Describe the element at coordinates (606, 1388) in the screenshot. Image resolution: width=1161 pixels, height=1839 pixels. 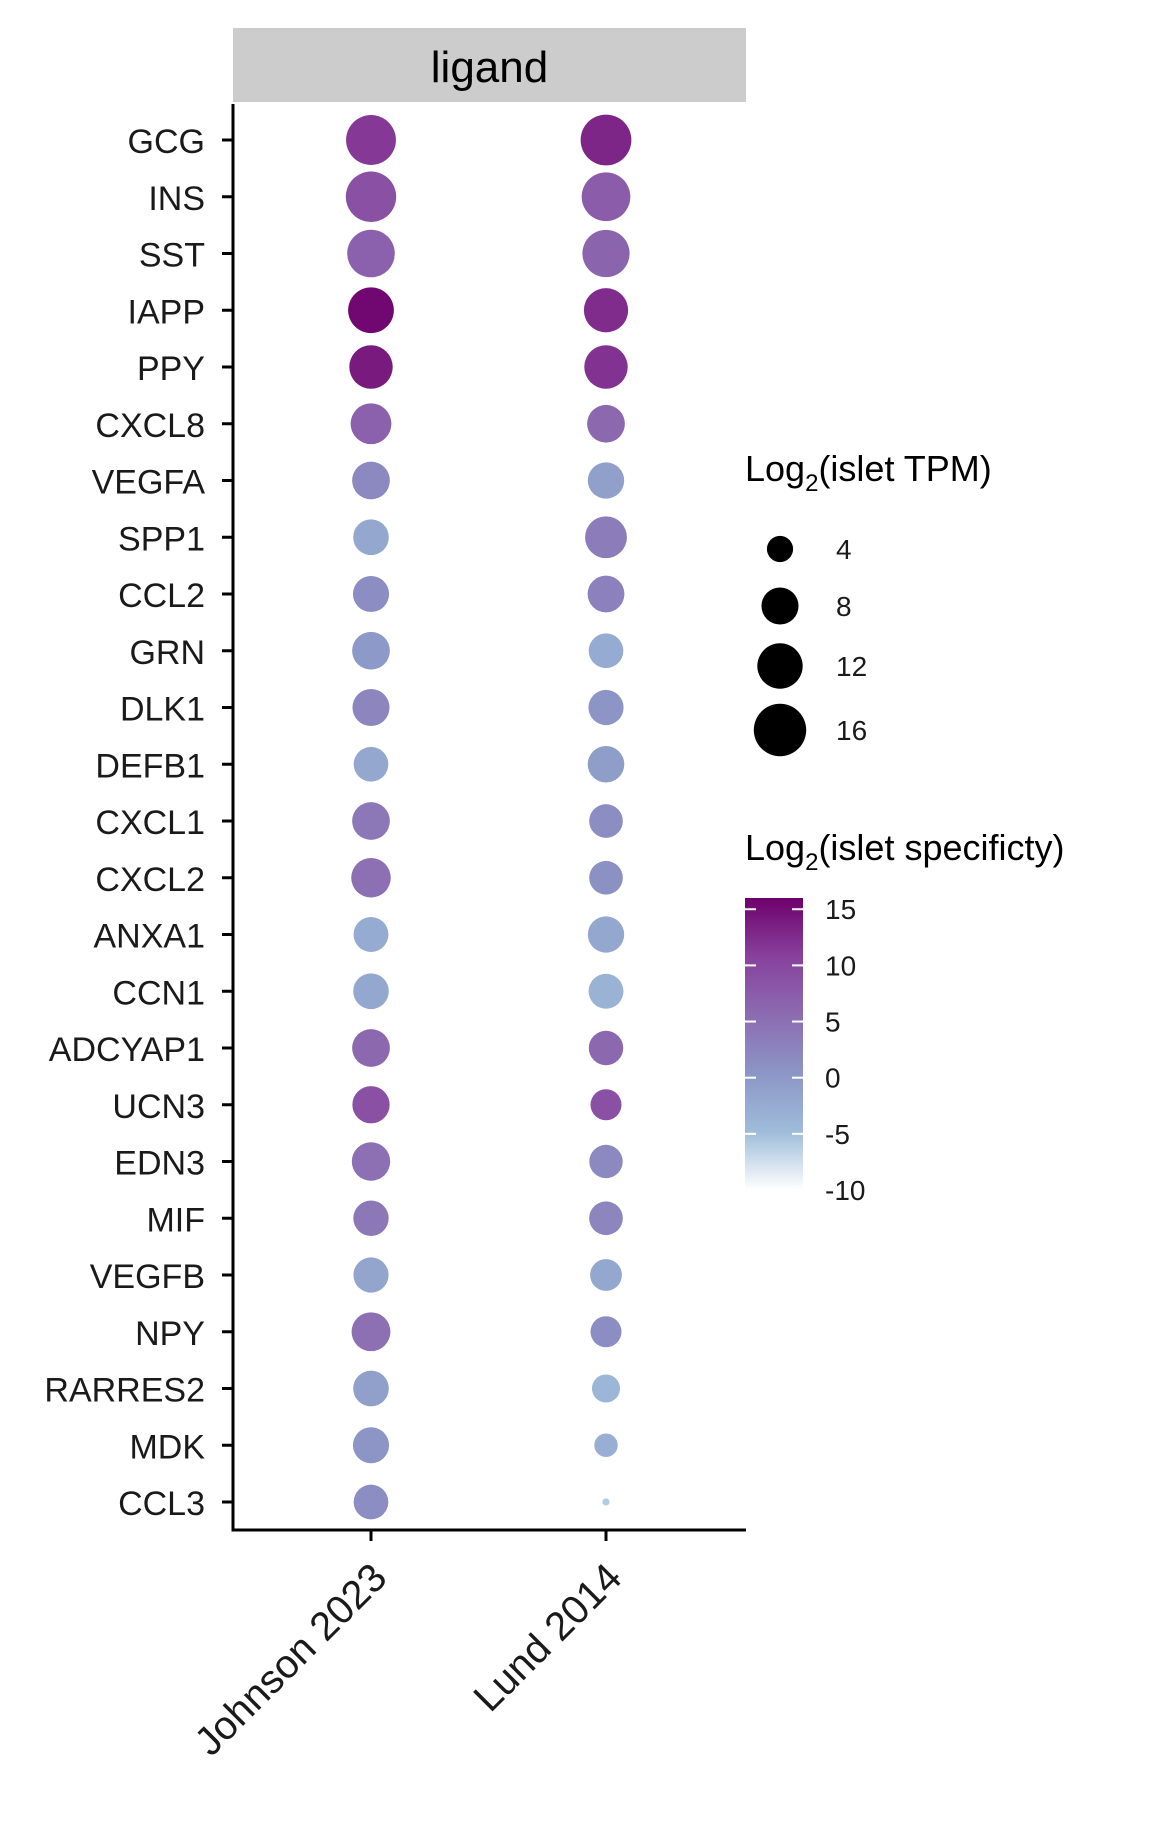
I see `dot-rarres2-lund-2014` at that location.